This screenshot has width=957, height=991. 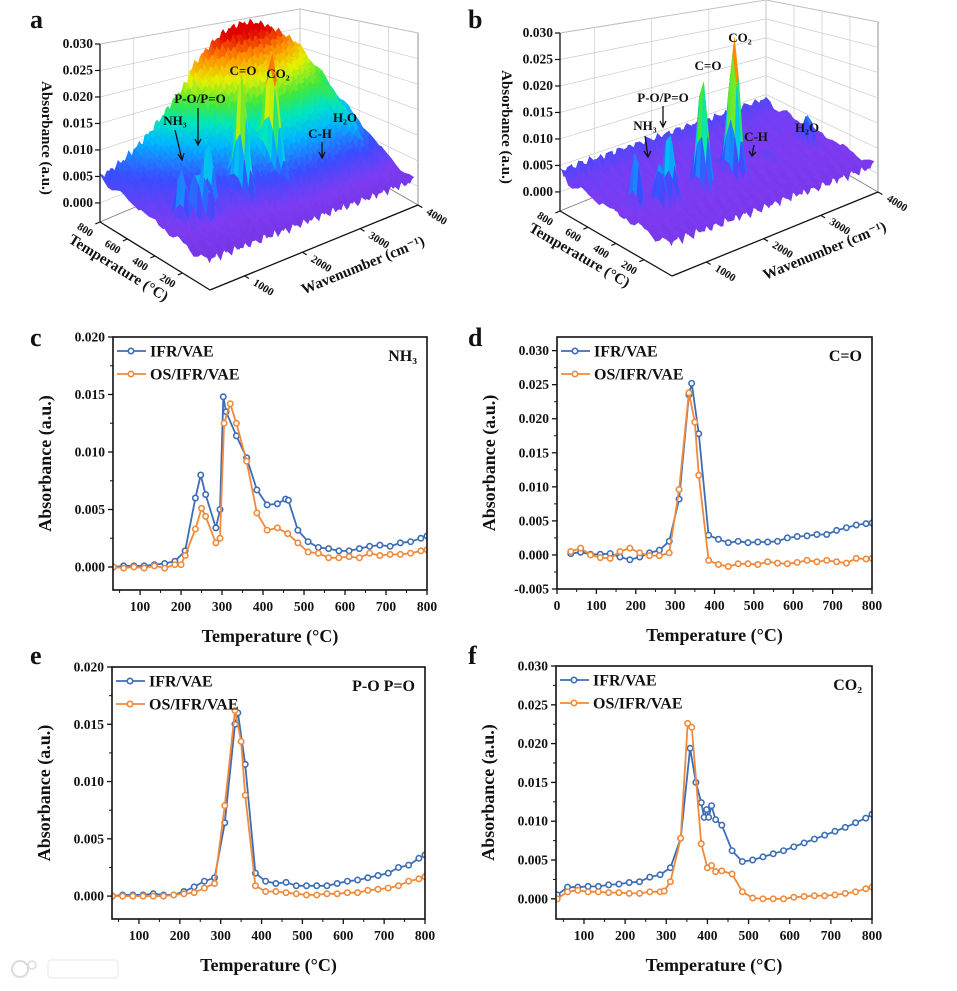 What do you see at coordinates (78, 43) in the screenshot?
I see `z-tick-label: 0.030` at bounding box center [78, 43].